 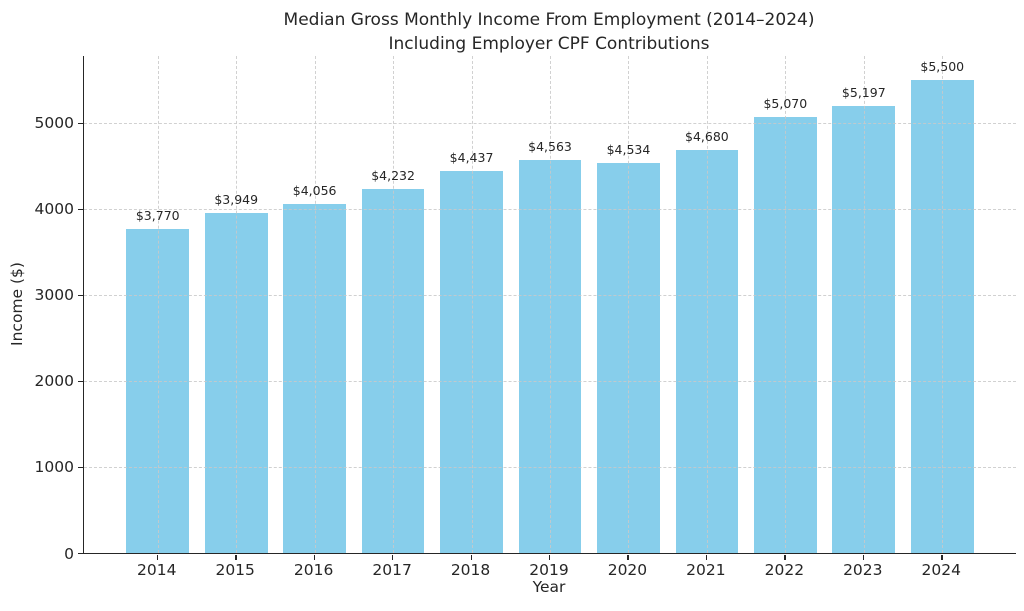 What do you see at coordinates (392, 570) in the screenshot?
I see `x-tick-label: 2017` at bounding box center [392, 570].